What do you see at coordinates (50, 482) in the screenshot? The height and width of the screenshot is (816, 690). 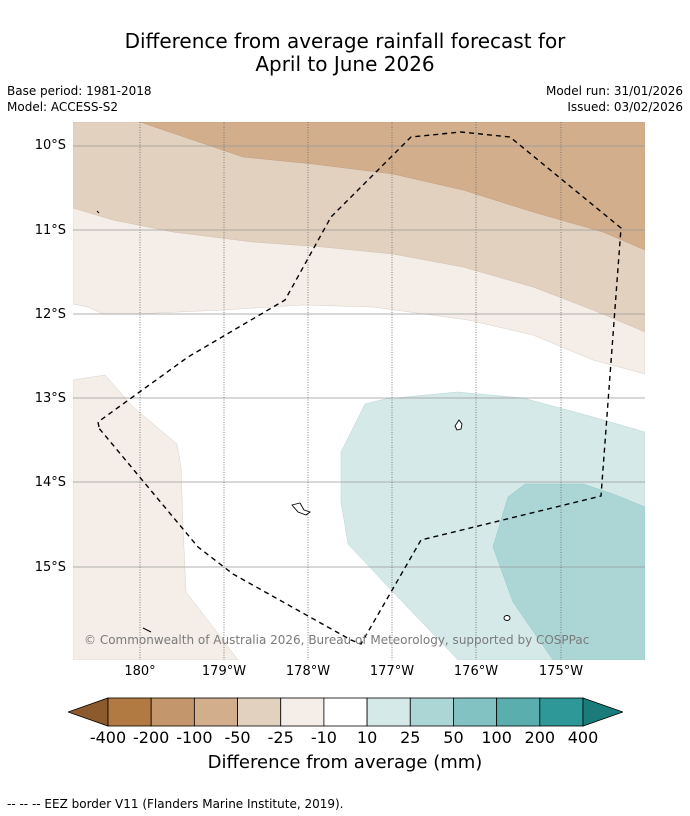 I see `lat-label-14s: 14°S` at bounding box center [50, 482].